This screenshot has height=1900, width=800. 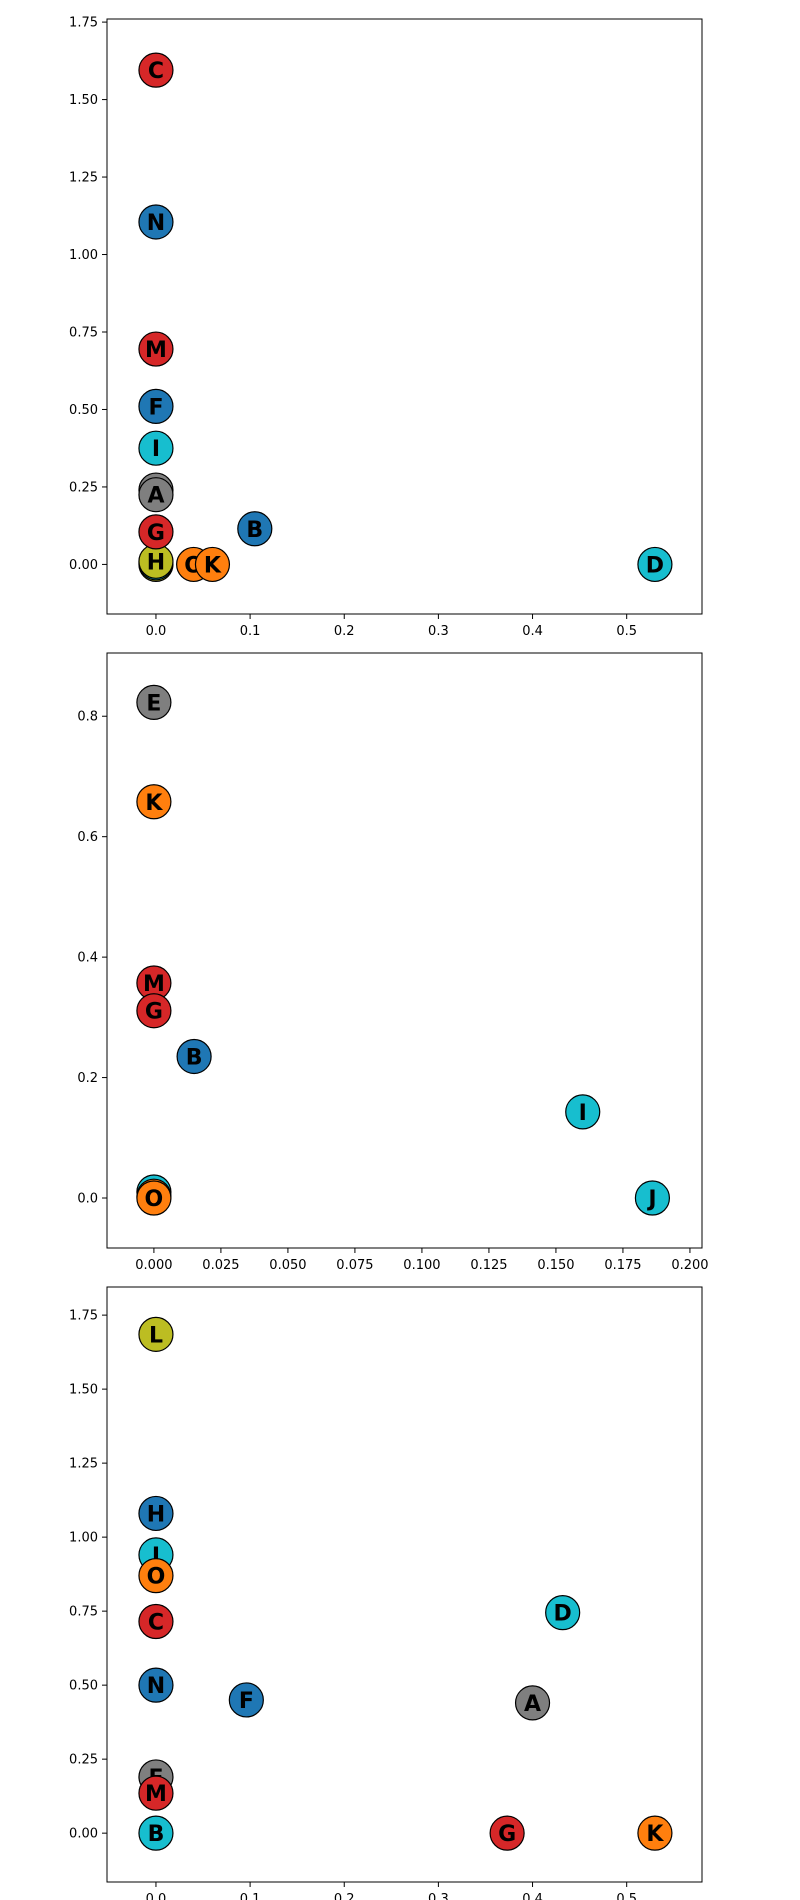 What do you see at coordinates (87, 717) in the screenshot?
I see `y-tick-label: 0.8` at bounding box center [87, 717].